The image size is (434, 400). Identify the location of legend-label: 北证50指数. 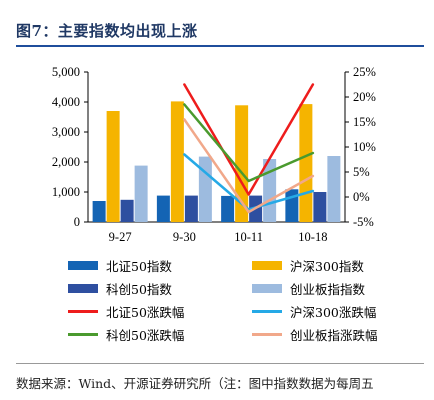
(139, 266).